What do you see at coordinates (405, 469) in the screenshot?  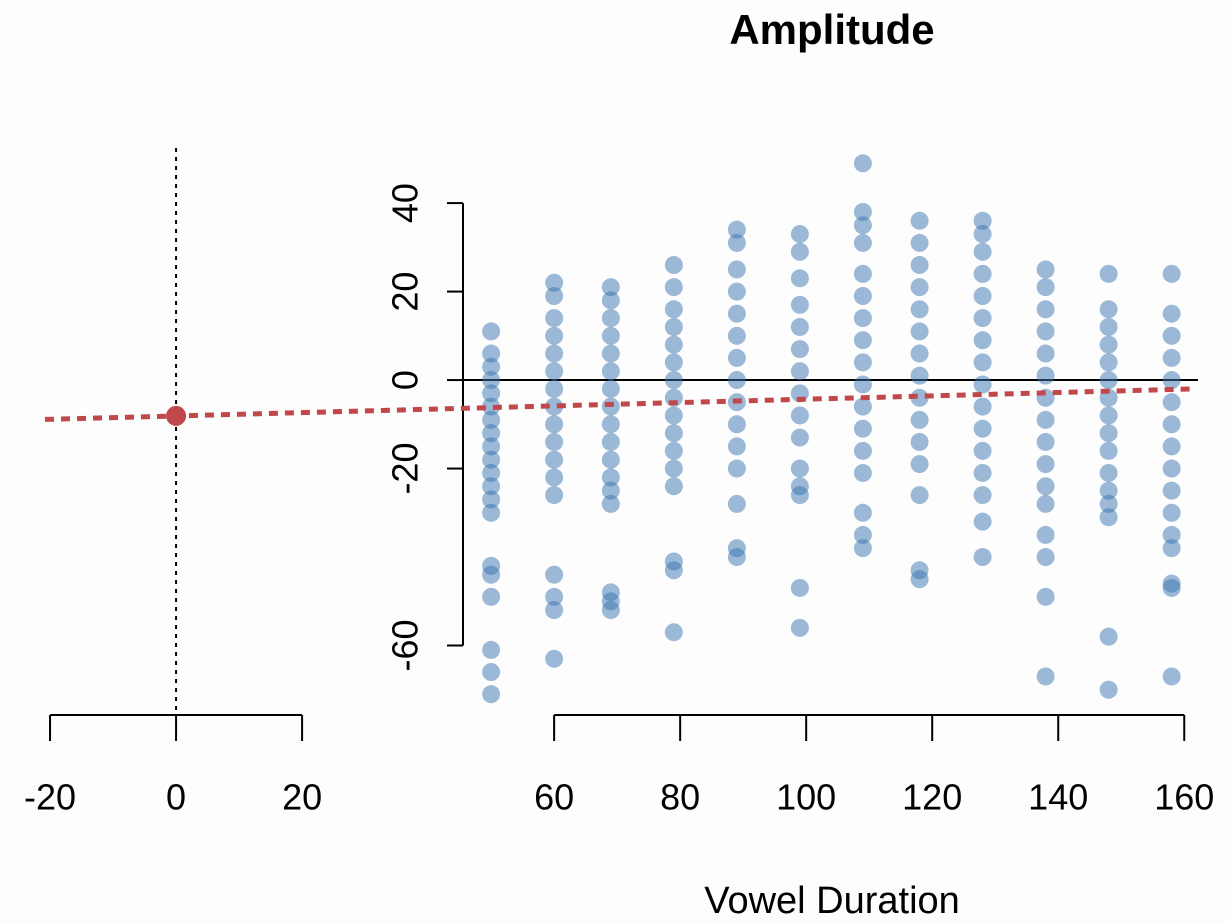 I see `y-tick-label: -20` at bounding box center [405, 469].